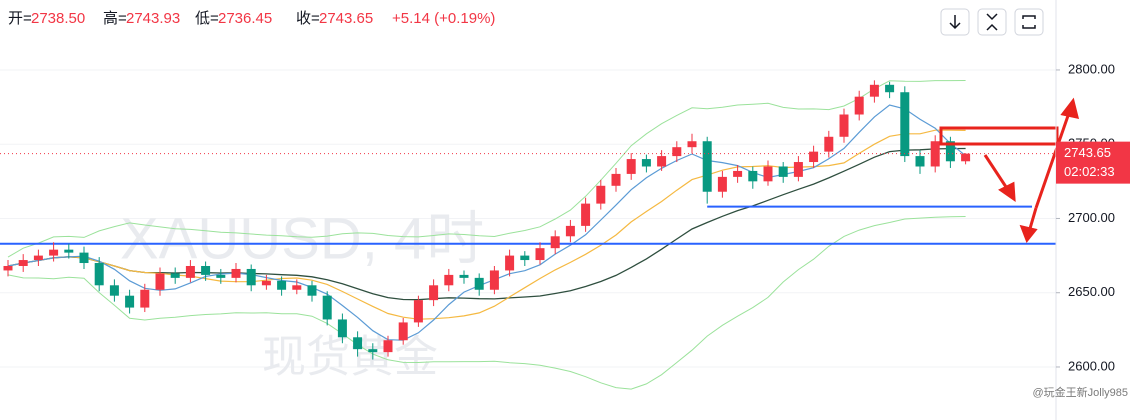 Image resolution: width=1130 pixels, height=420 pixels. I want to click on ohlc-value: 2743.65, so click(346, 18).